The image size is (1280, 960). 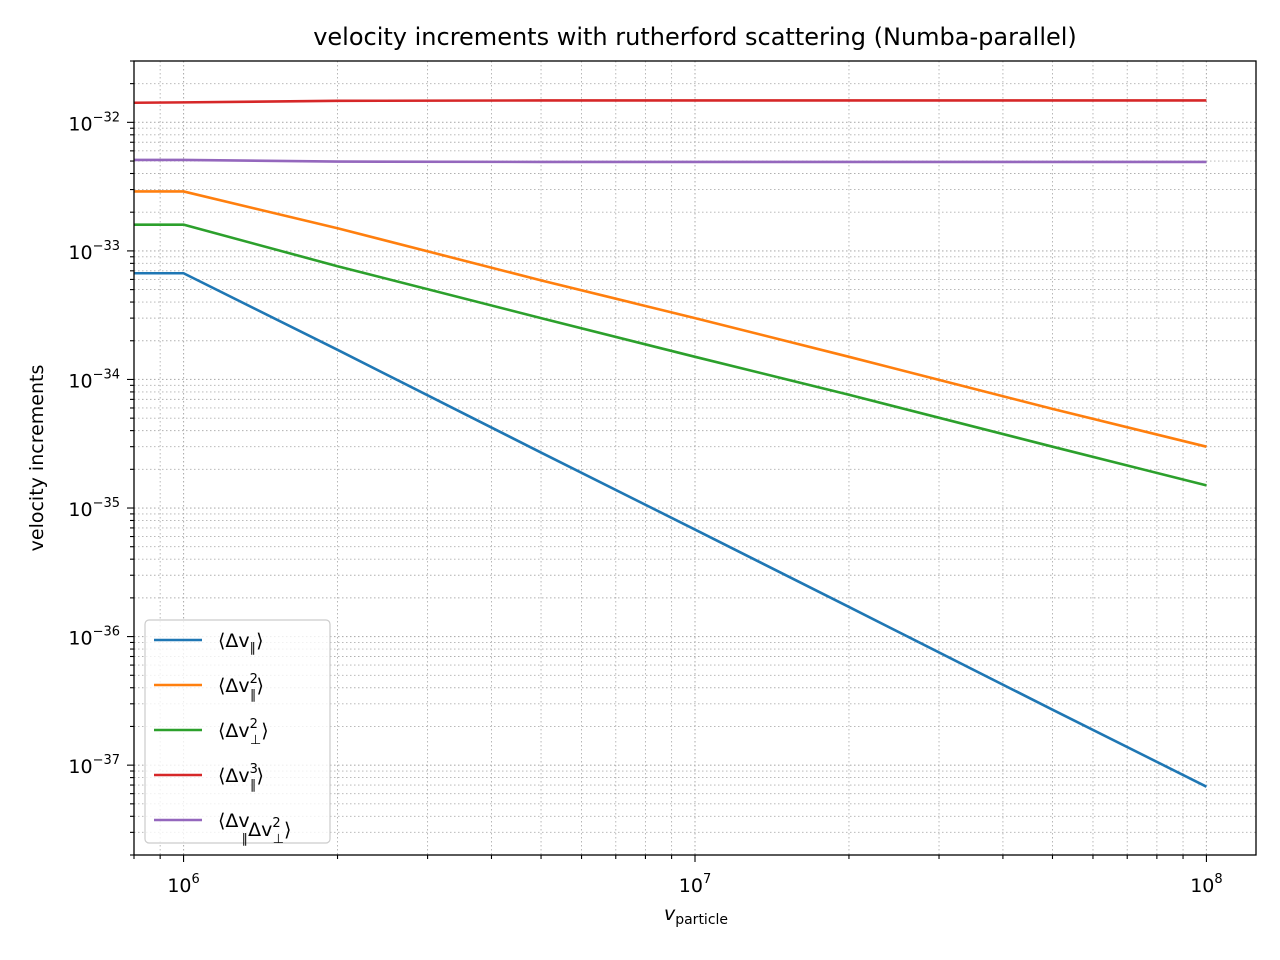 What do you see at coordinates (1206, 884) in the screenshot?
I see `x-tick-label: 10⁸` at bounding box center [1206, 884].